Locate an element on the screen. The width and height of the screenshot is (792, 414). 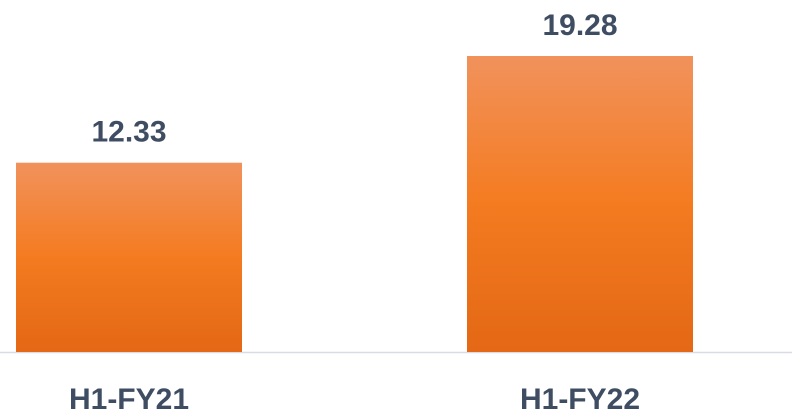
x-tick-label: H1-FY22 is located at coordinates (580, 398).